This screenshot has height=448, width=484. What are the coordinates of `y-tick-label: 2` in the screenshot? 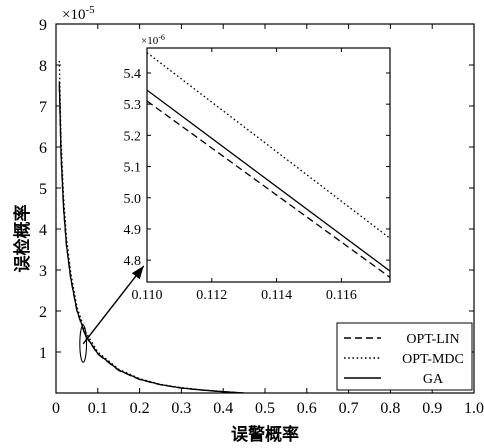 It's located at (43, 312).